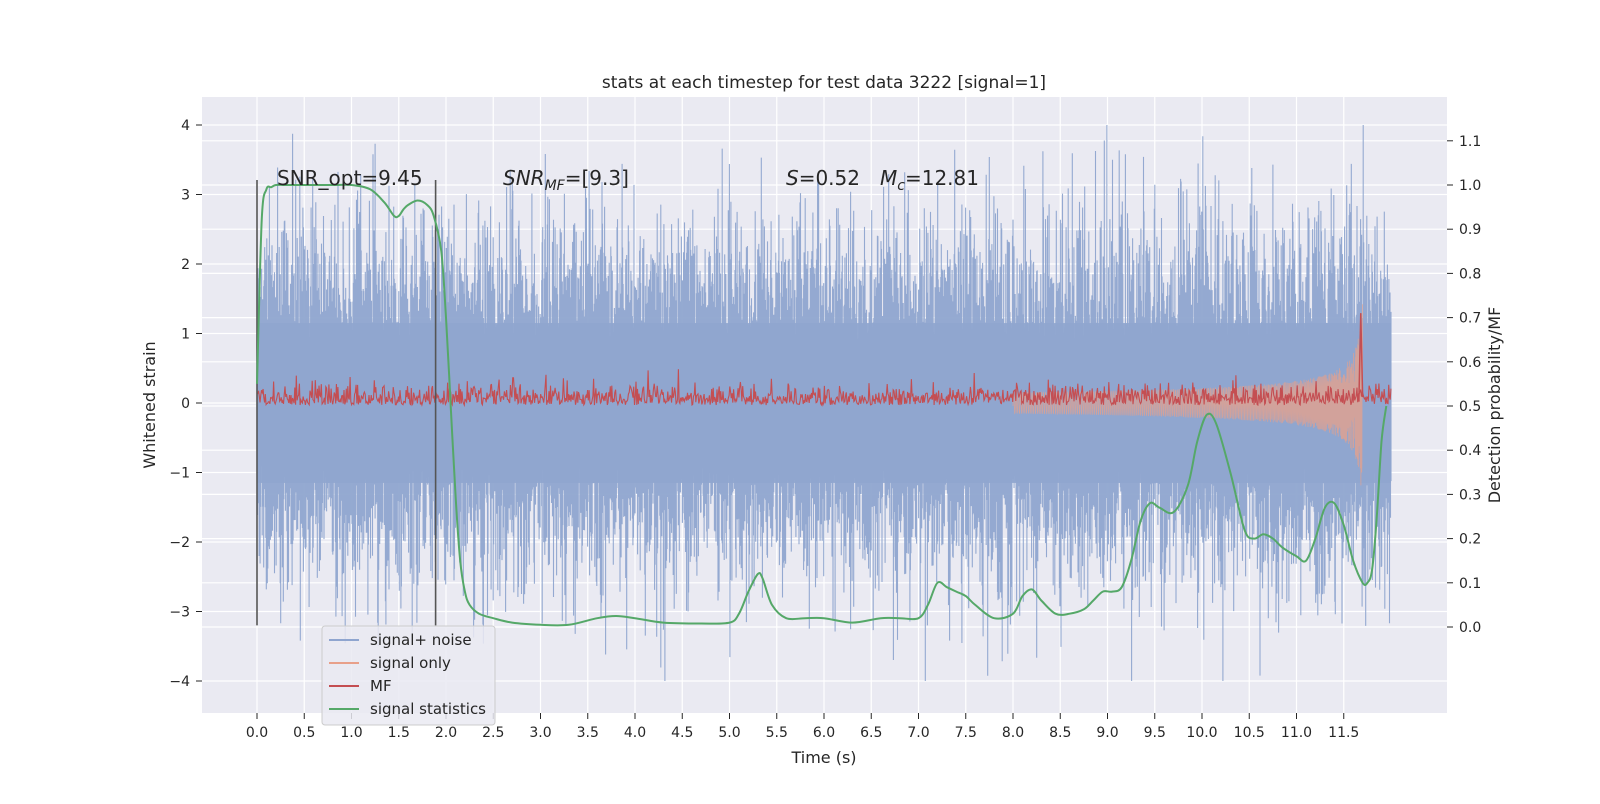 This screenshot has height=804, width=1600. Describe the element at coordinates (381, 686) in the screenshot. I see `legend-label-mf: MF` at that location.